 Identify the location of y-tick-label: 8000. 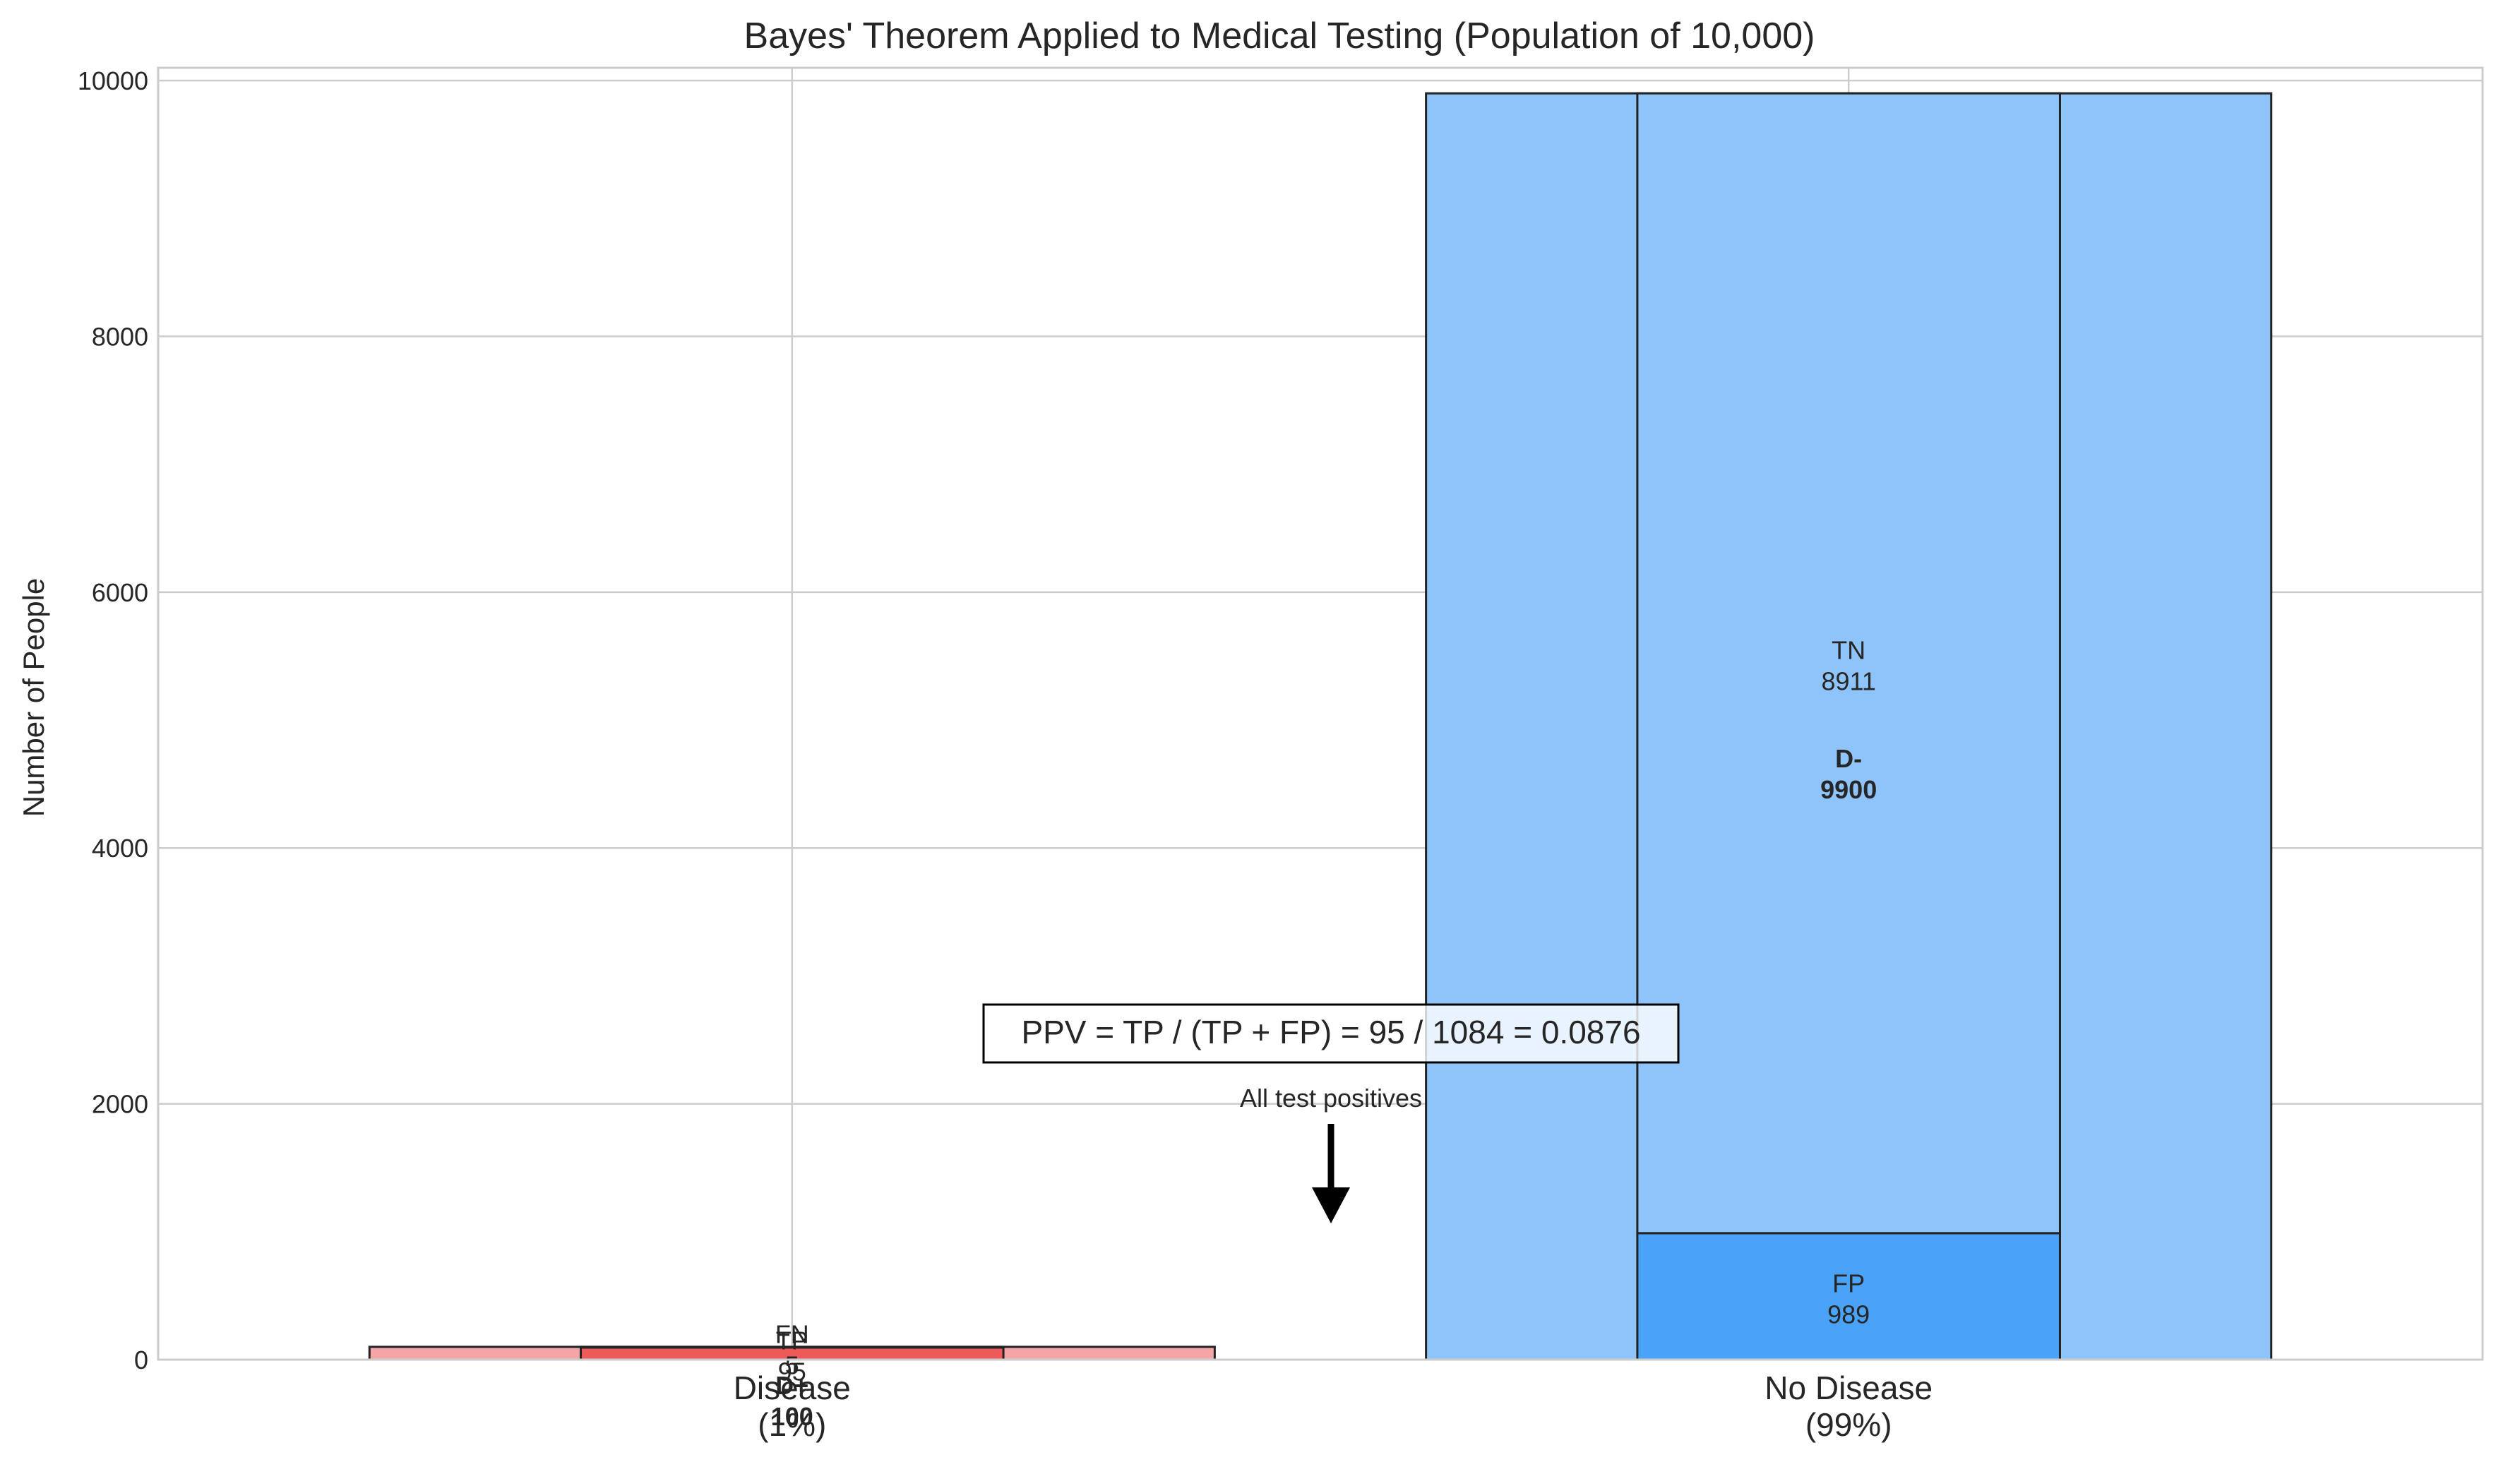
(120, 336).